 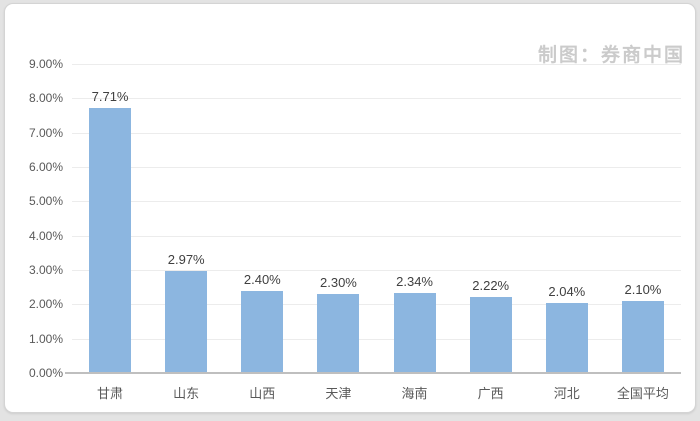 What do you see at coordinates (566, 393) in the screenshot?
I see `x-axis-category-label: 河北` at bounding box center [566, 393].